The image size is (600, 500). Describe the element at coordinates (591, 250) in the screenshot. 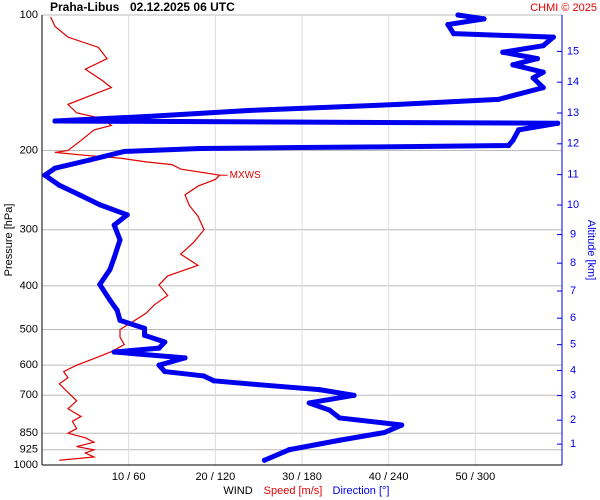

I see `y2-axis-label: Altitude [km]` at that location.